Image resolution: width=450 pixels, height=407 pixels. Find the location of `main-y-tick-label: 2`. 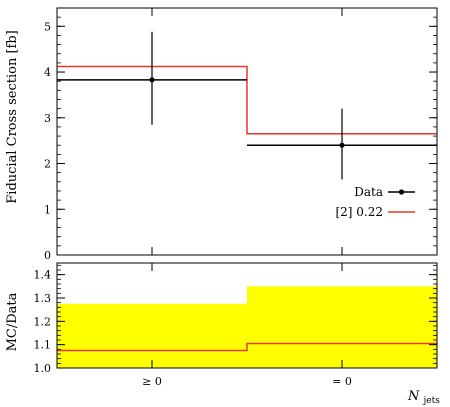

main-y-tick-label: 2 is located at coordinates (47, 164).